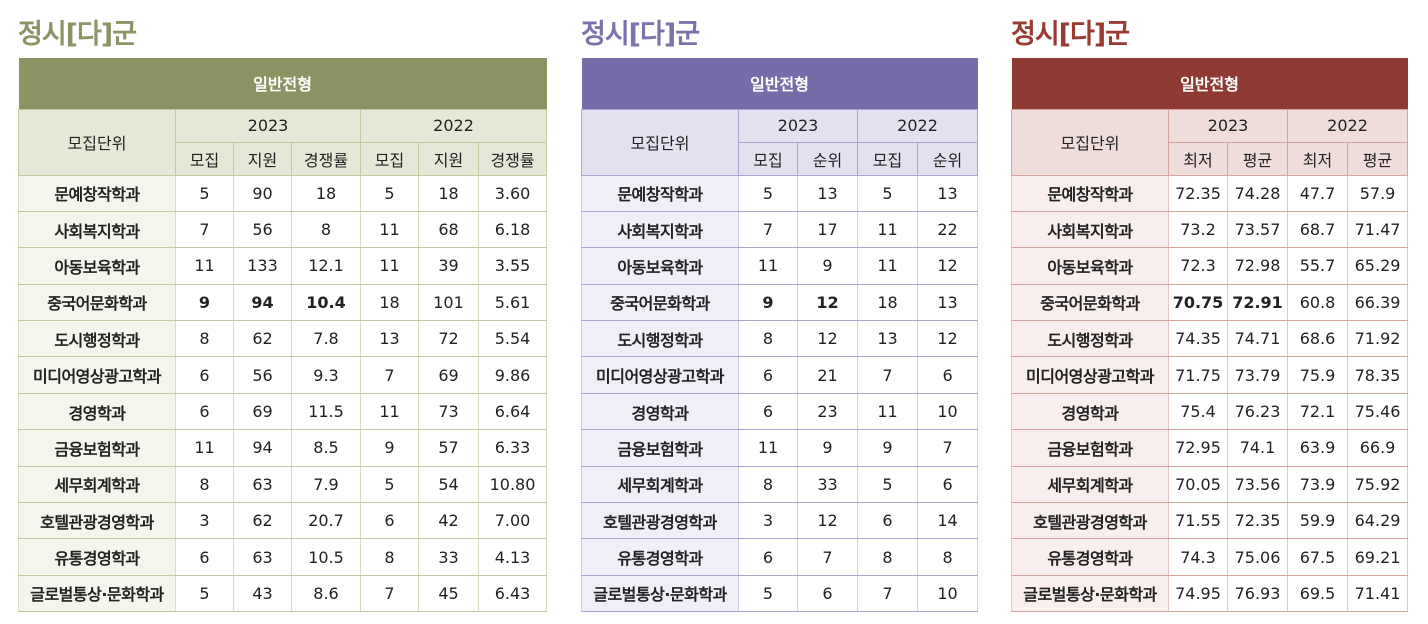 The width and height of the screenshot is (1428, 624). I want to click on table-row: 미디어영상광고학과 6 21 7 6, so click(780, 375).